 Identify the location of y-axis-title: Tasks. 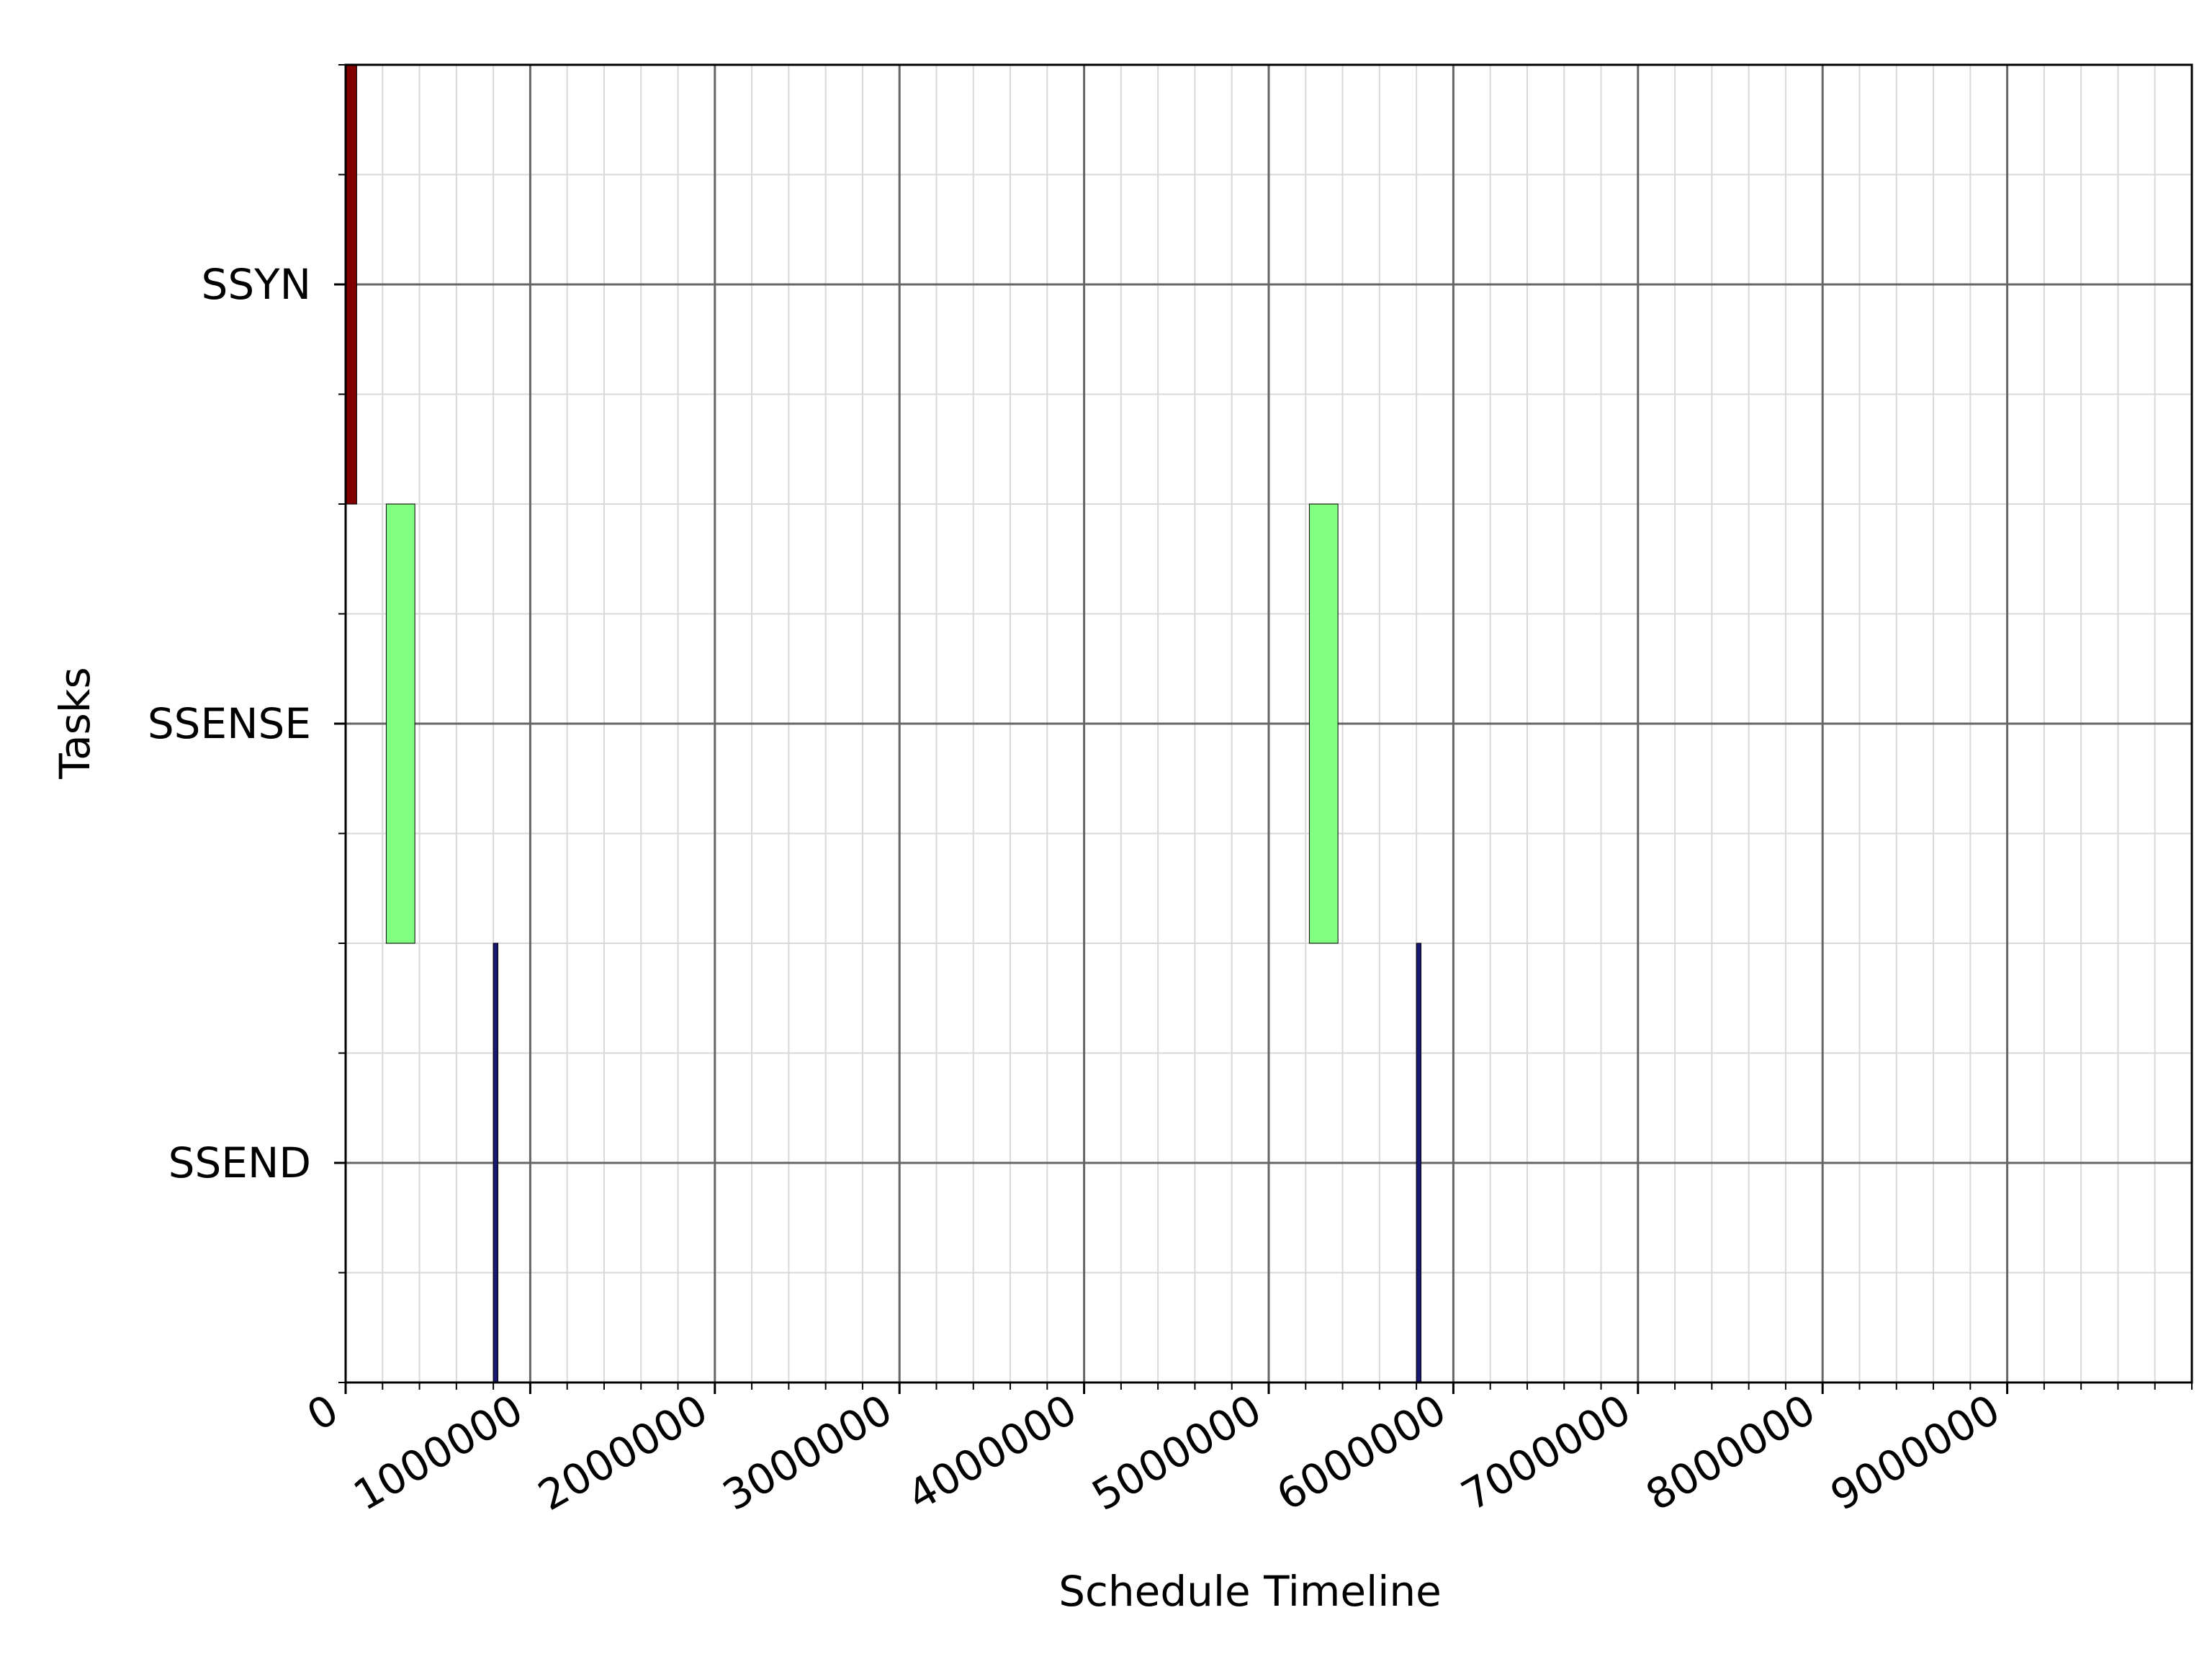
(75, 723).